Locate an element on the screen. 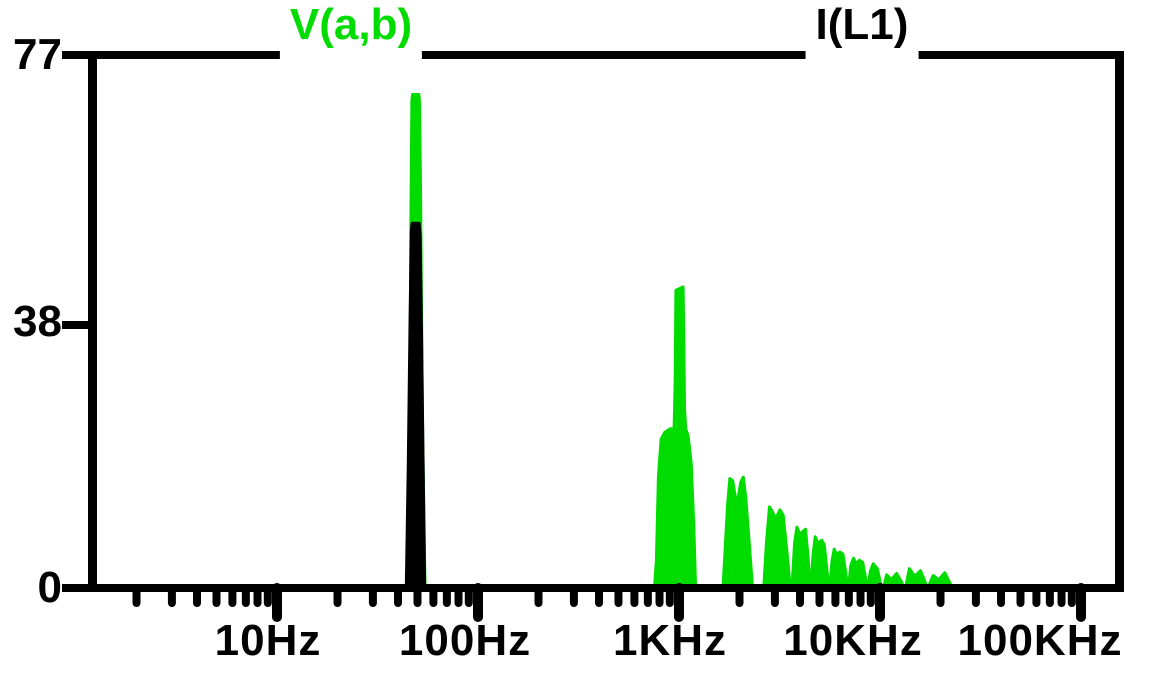 The image size is (1175, 674). x-tick-label-10hz: 10Hz is located at coordinates (268, 640).